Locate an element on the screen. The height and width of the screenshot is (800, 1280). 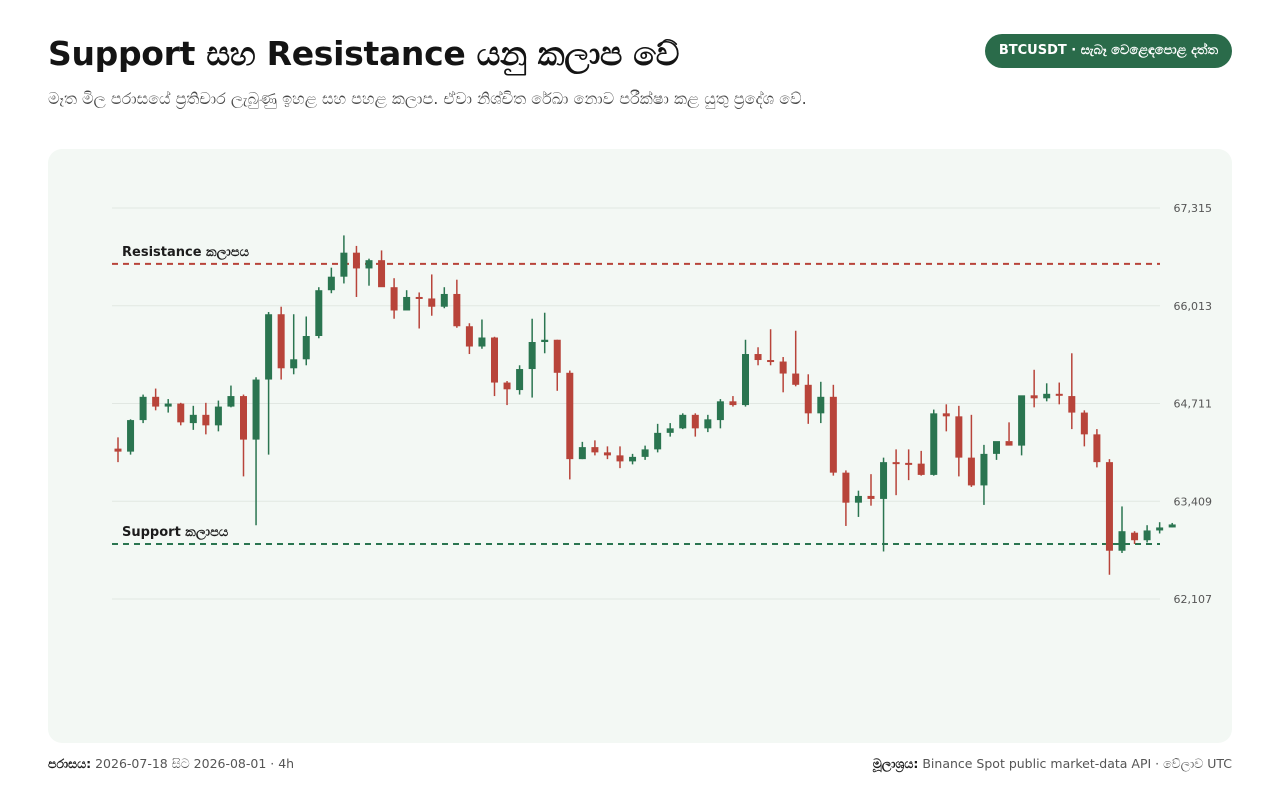
y-tick-label: 66,013 is located at coordinates (1193, 306).